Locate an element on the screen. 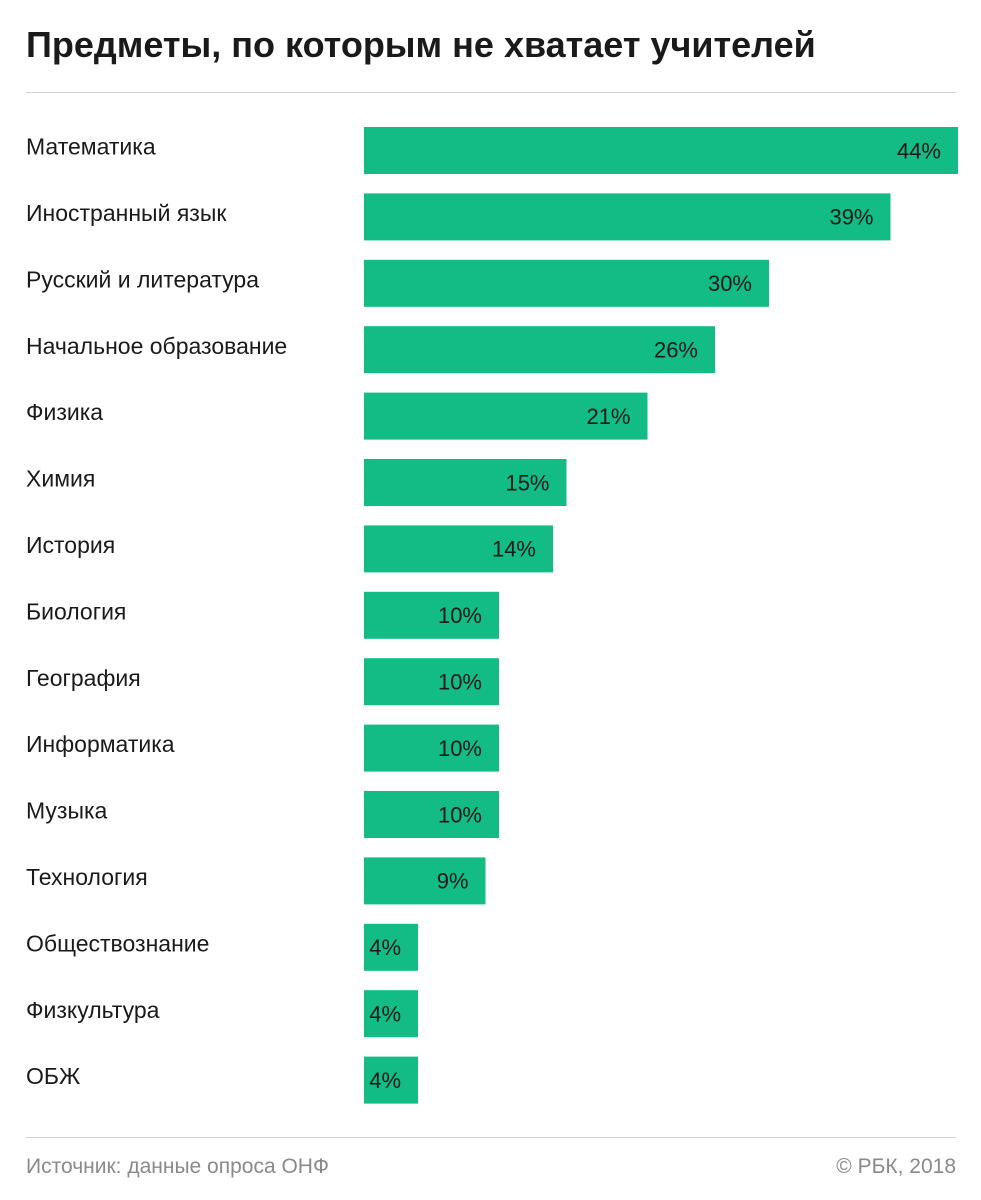  footer-divider is located at coordinates (491, 1137).